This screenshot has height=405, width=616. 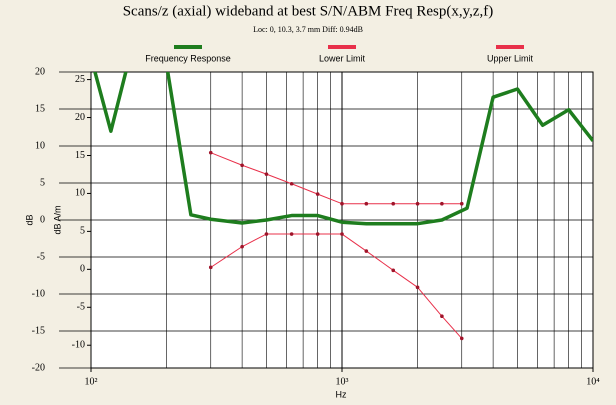 What do you see at coordinates (341, 394) in the screenshot?
I see `x-axis-label: Hz` at bounding box center [341, 394].